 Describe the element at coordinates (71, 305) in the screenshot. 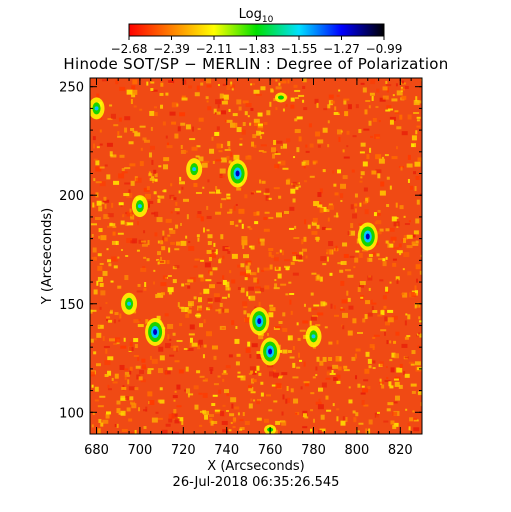

I see `y-tick-label: 150` at that location.